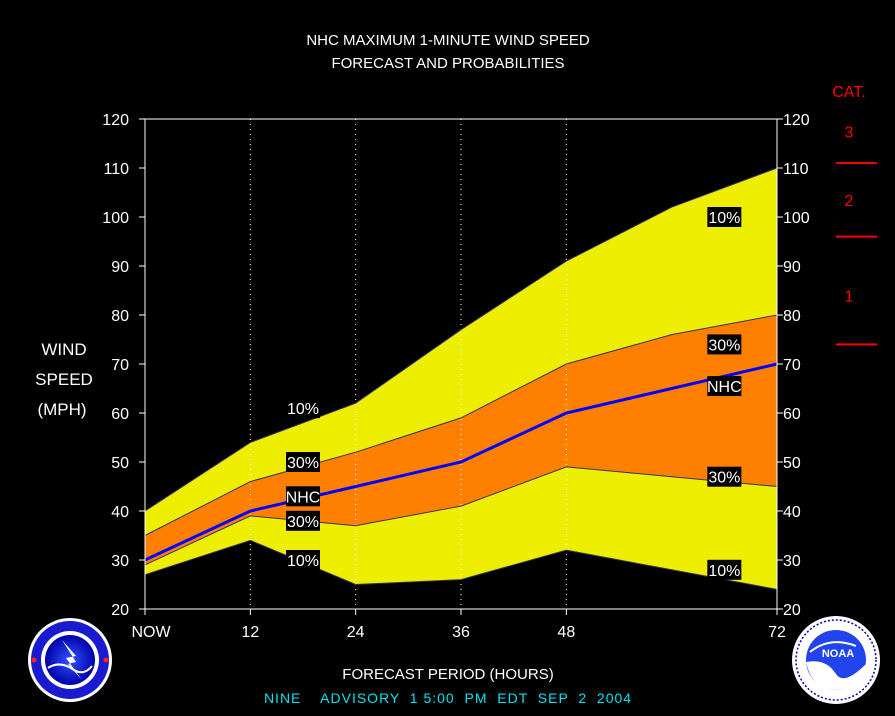 The height and width of the screenshot is (716, 895). I want to click on y-tick-label-right: 40, so click(792, 512).